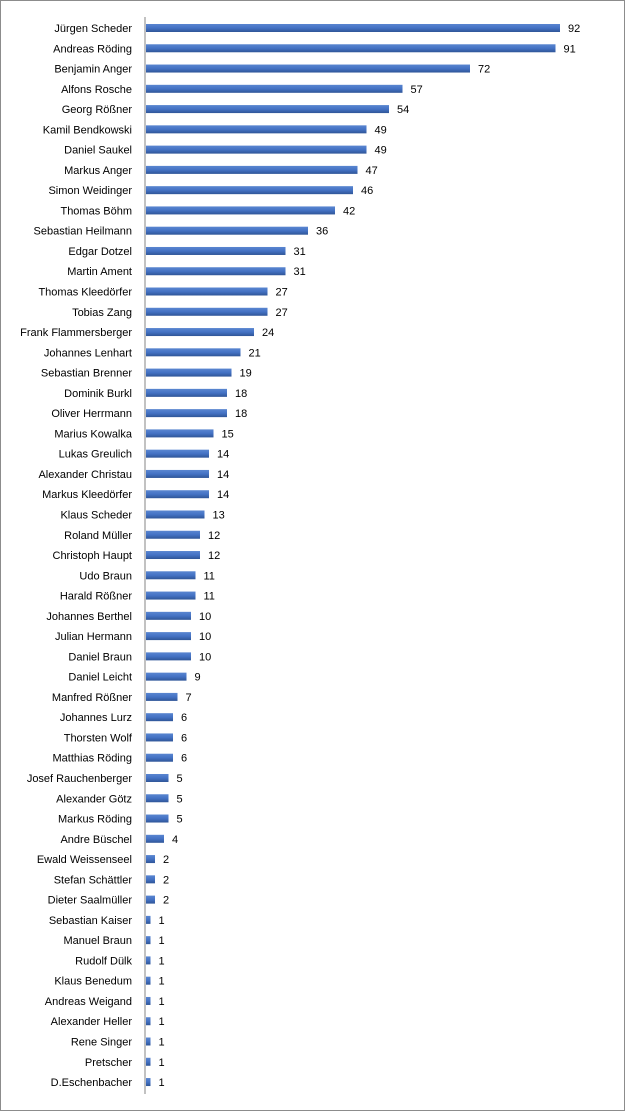  I want to click on category-label: Tobias Zang, so click(102, 313).